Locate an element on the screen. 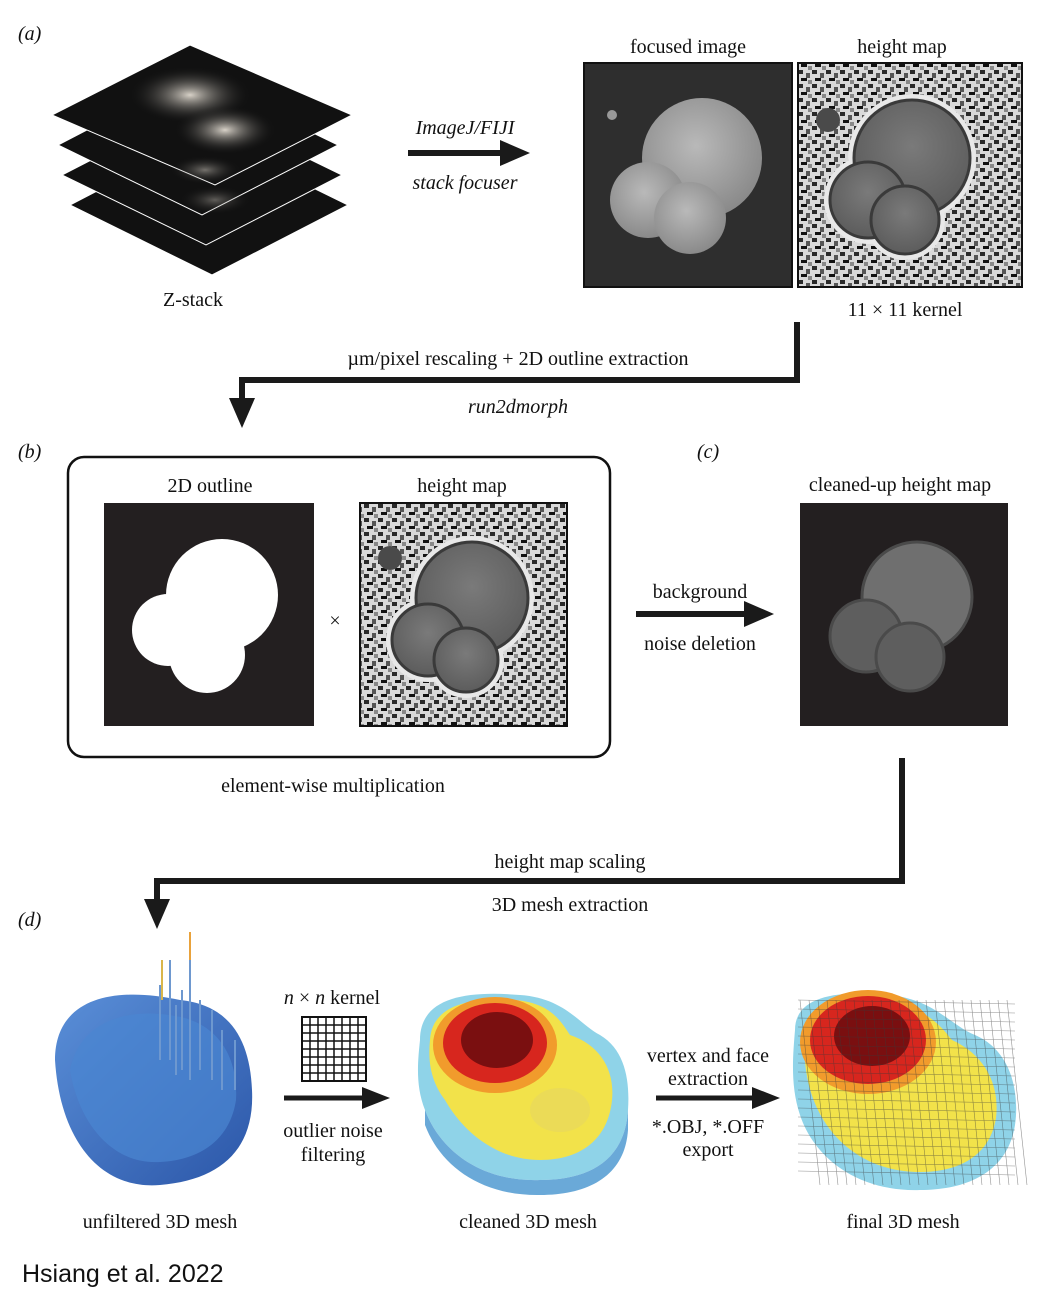 This screenshot has height=1302, width=1062. arrow-filter is located at coordinates (337, 1098).